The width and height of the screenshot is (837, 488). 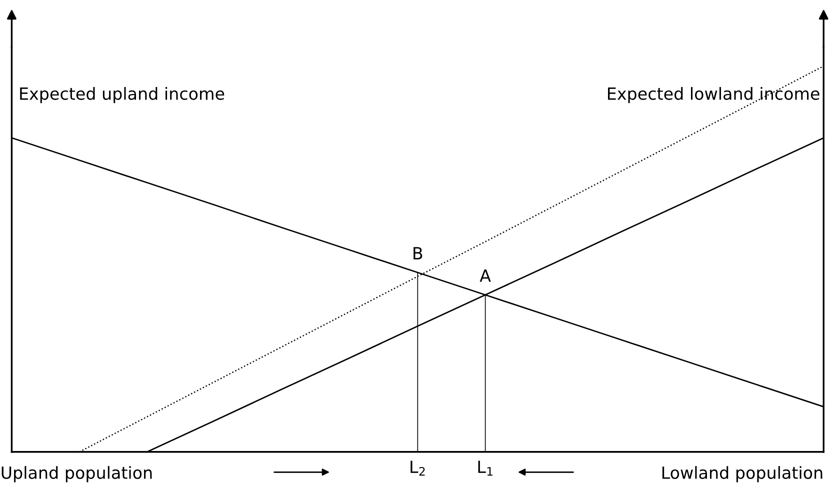 I want to click on x-tick-label: L$_{1}$, so click(x=485, y=468).